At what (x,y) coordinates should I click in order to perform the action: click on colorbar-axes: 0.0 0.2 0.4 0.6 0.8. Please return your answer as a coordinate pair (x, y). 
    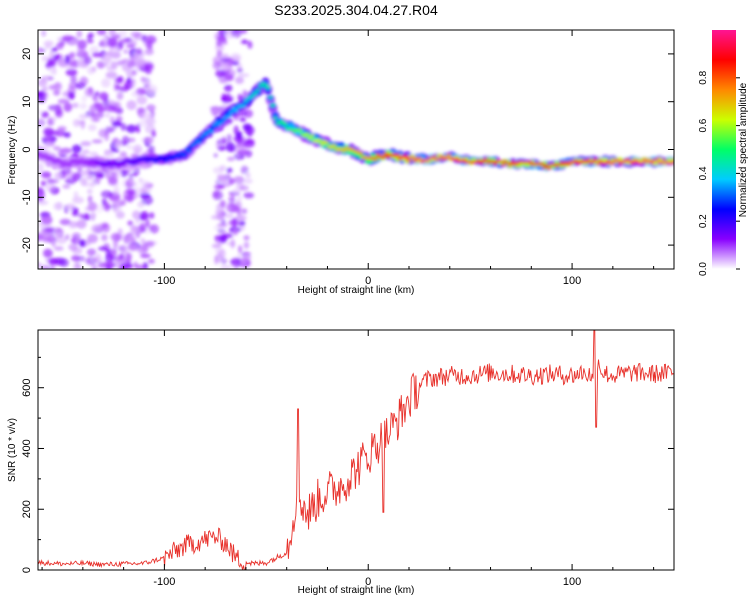
    Looking at the image, I should click on (719, 173).